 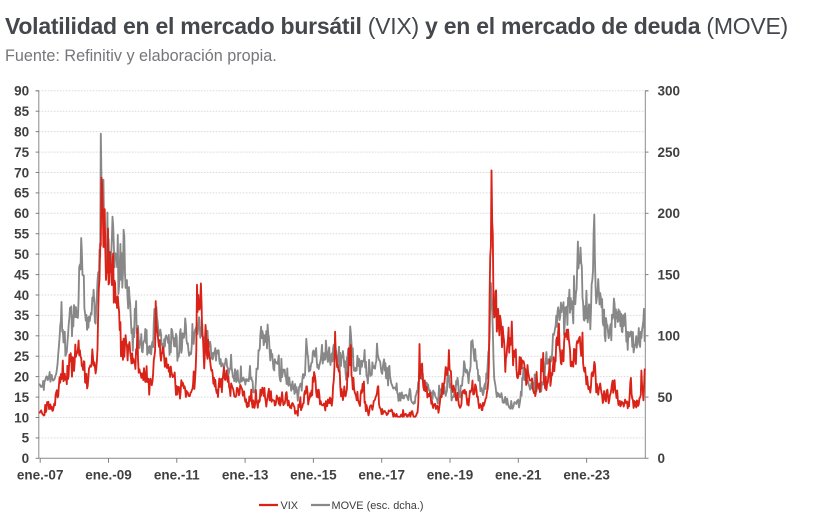 I want to click on svg-text: ene.-17, so click(x=381, y=475).